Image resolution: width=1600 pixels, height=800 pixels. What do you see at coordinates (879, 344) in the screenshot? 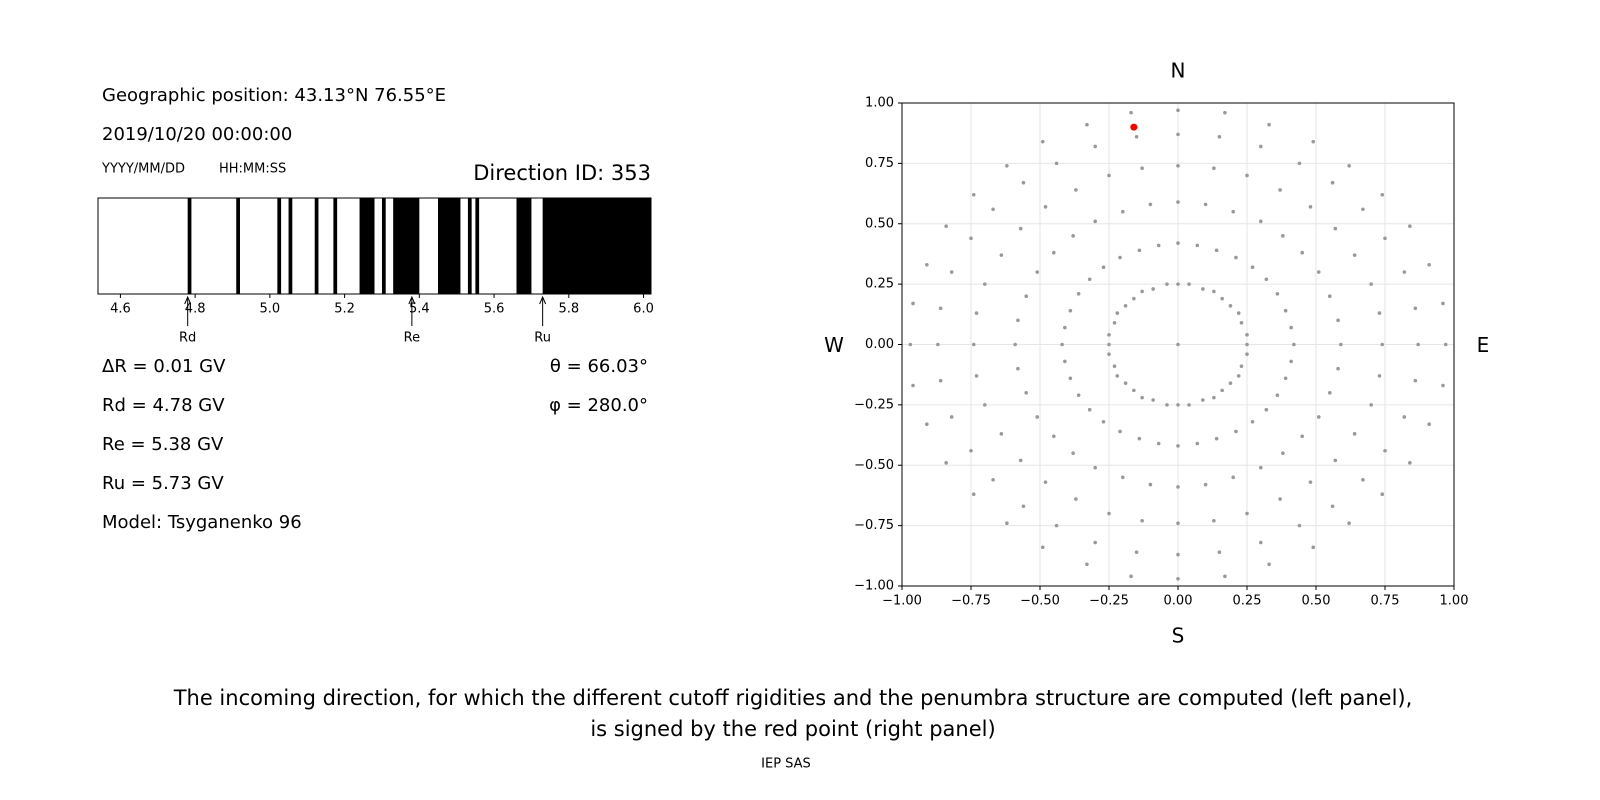
I see `y-tick-label: 0.00` at bounding box center [879, 344].